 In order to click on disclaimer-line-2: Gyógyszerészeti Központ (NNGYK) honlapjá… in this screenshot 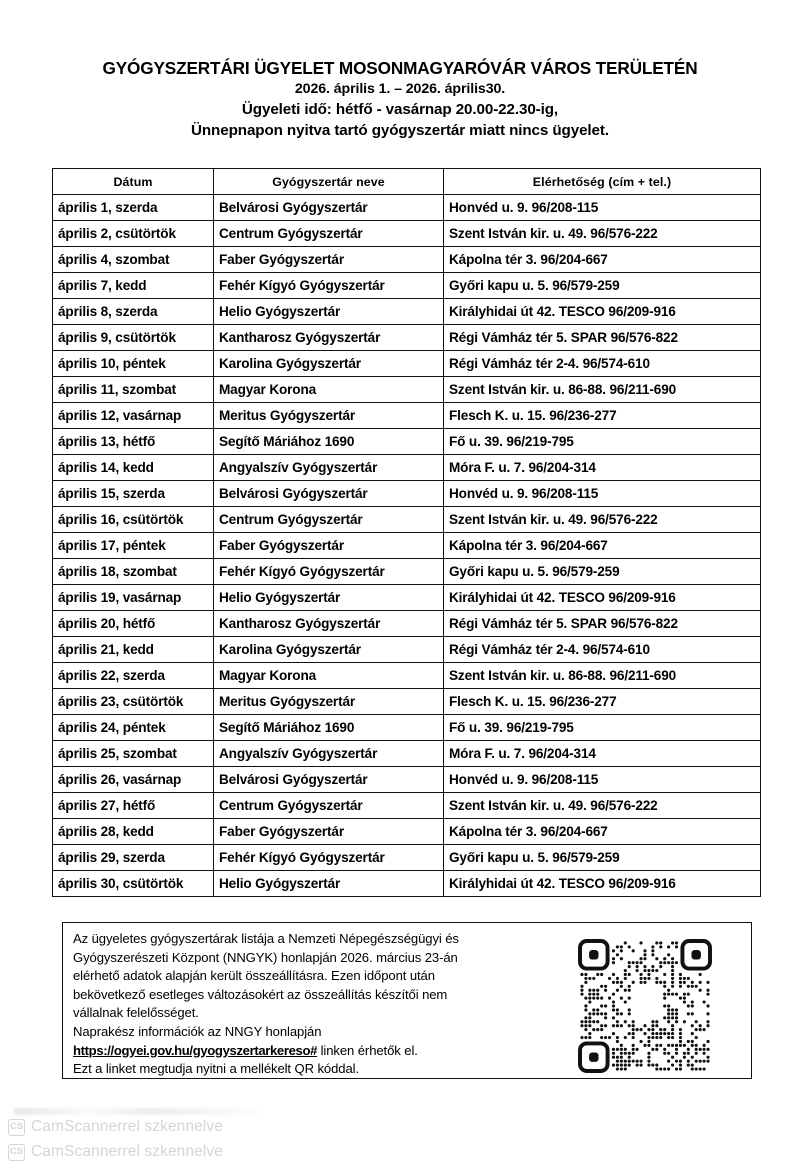, I will do `click(265, 957)`.